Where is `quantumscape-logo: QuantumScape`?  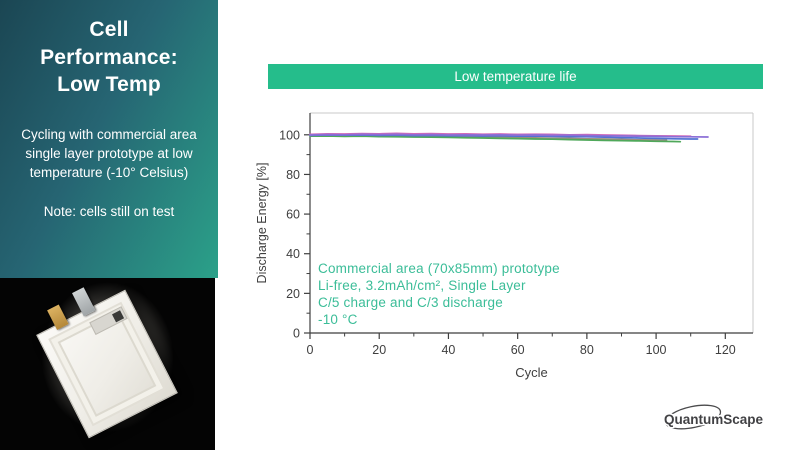 quantumscape-logo: QuantumScape is located at coordinates (719, 418).